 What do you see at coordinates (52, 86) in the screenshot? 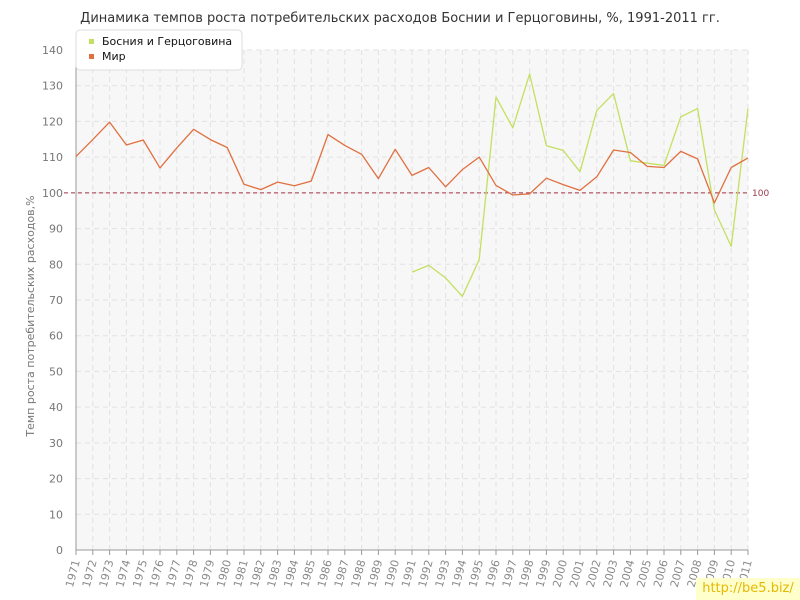
I see `y-tick-label: 130` at bounding box center [52, 86].